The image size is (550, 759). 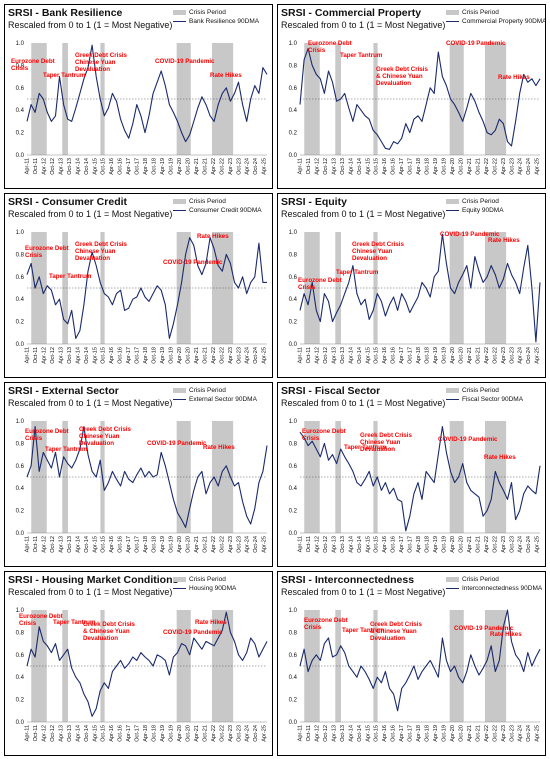 What do you see at coordinates (512, 166) in the screenshot?
I see `x-tick-label: Oct-23` at bounding box center [512, 166].